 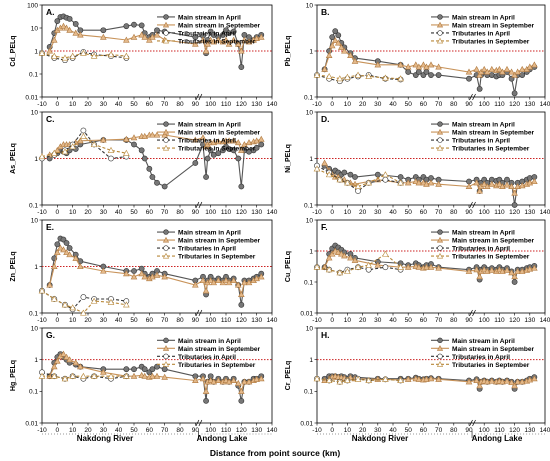 I want to click on panel-hg-pelq-x-tick-label: 90, so click(x=196, y=430).